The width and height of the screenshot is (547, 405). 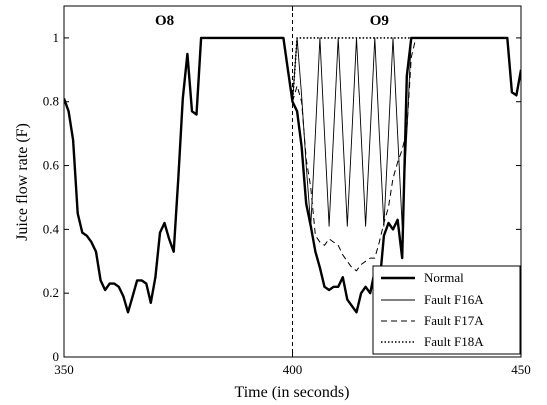 I want to click on legend-box, so click(x=446, y=310).